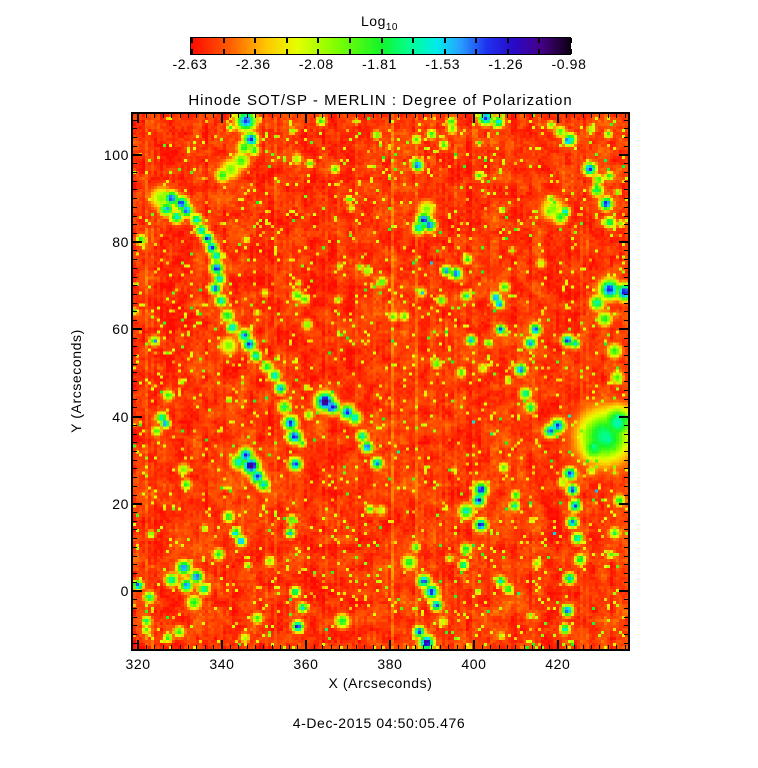  What do you see at coordinates (306, 664) in the screenshot?
I see `x-tick-label: 360` at bounding box center [306, 664].